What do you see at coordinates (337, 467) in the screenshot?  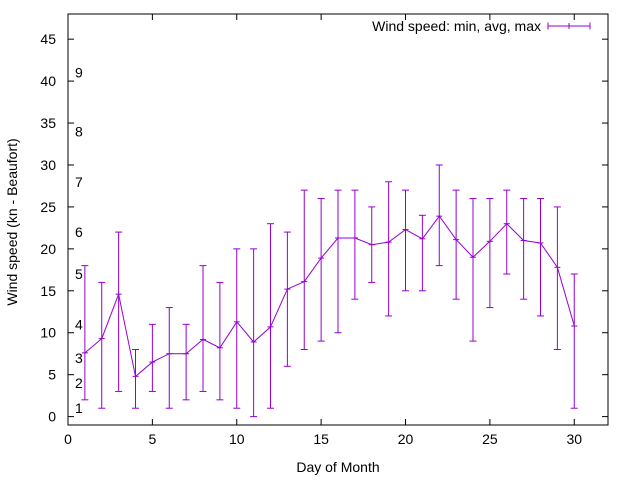 I see `x-axis-label: Day of Month` at bounding box center [337, 467].